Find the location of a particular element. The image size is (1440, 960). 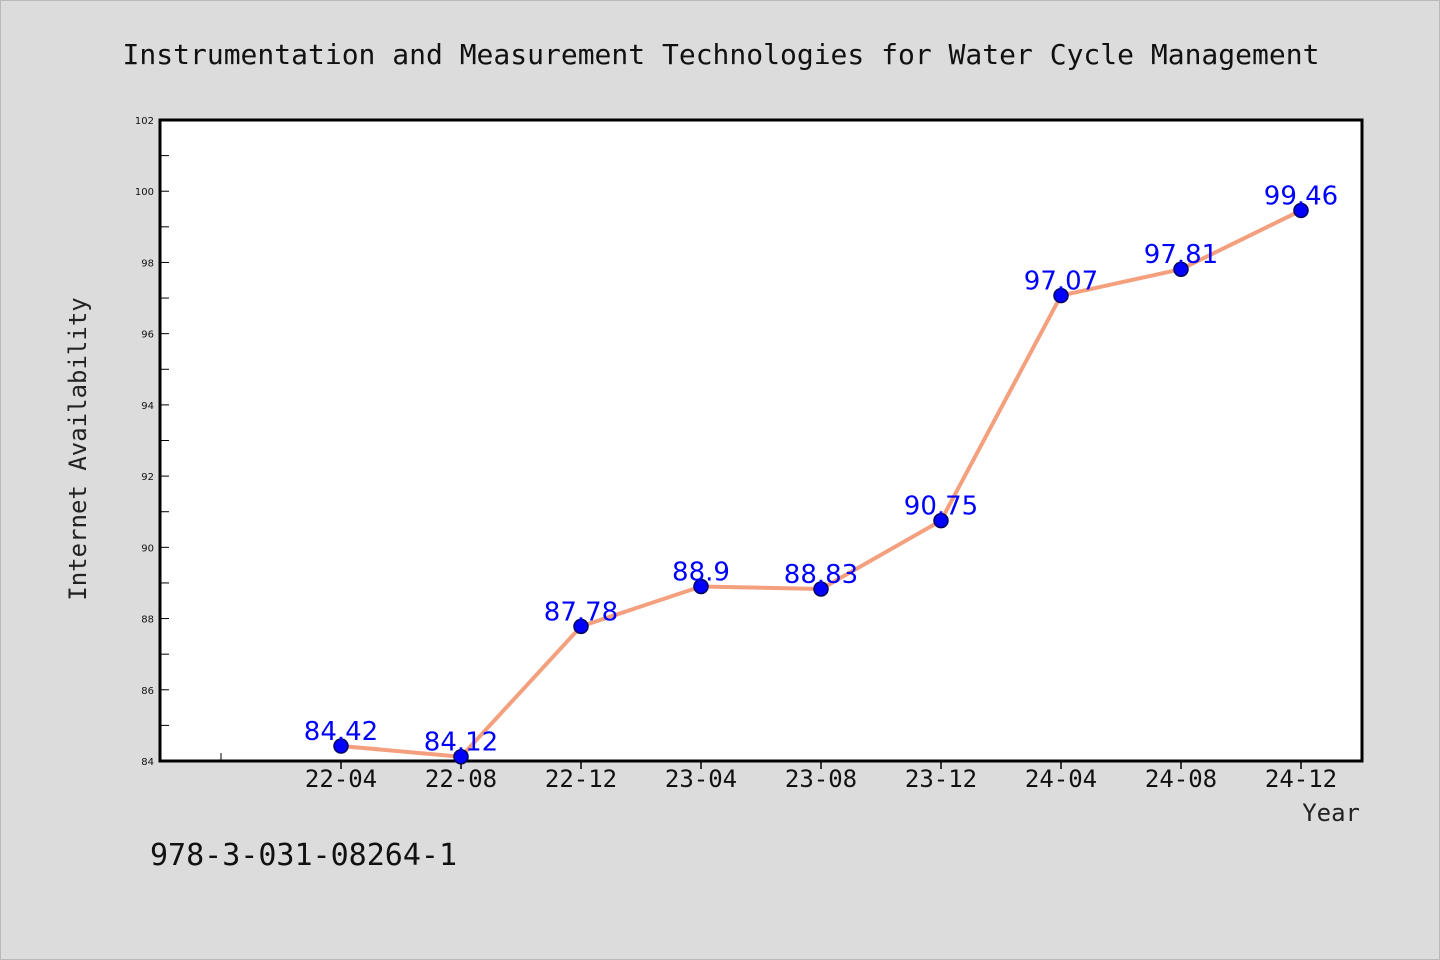

y-tick-label: 92 is located at coordinates (147, 477).